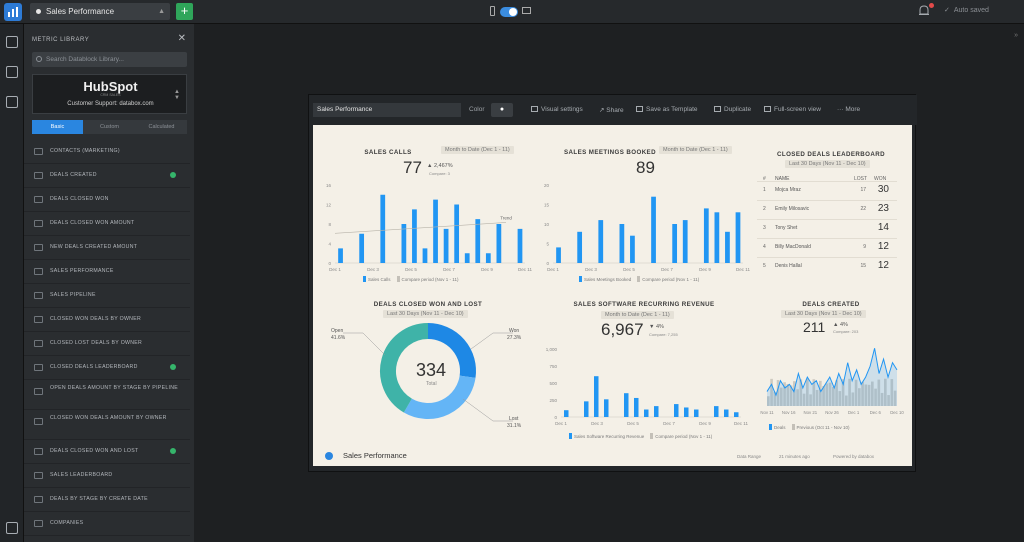 The width and height of the screenshot is (1024, 542). Describe the element at coordinates (684, 436) in the screenshot. I see `legend-b: Compare period (Nov 1 - 11)` at that location.